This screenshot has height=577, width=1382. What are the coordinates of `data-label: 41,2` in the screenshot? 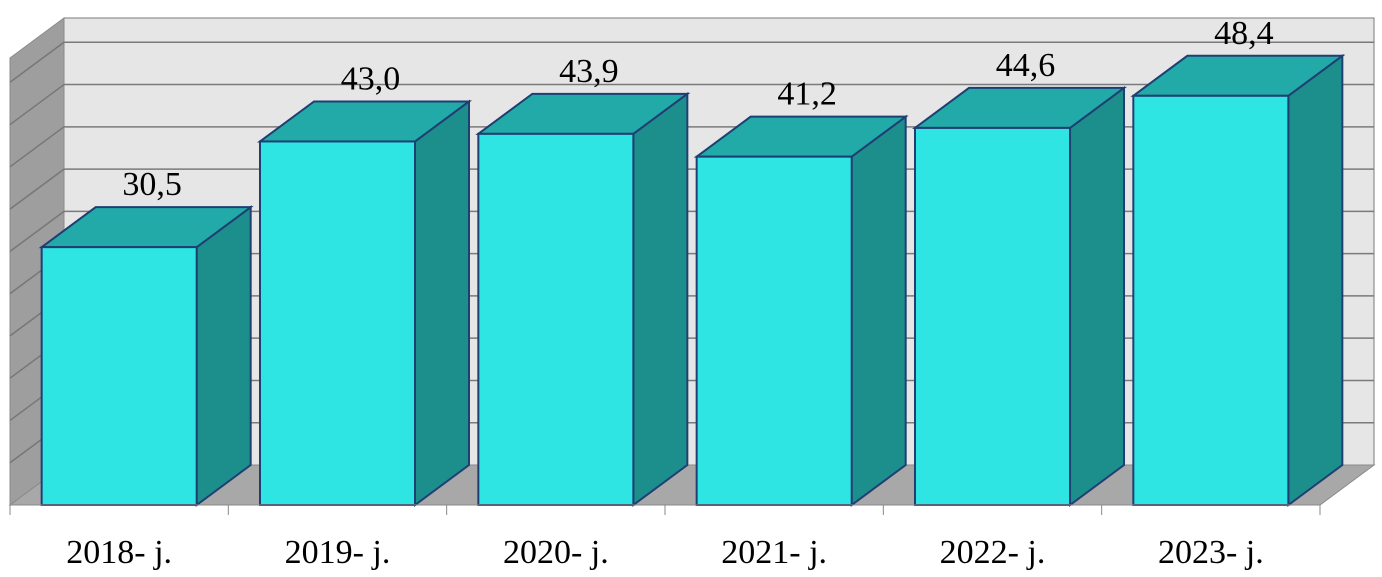 It's located at (807, 94).